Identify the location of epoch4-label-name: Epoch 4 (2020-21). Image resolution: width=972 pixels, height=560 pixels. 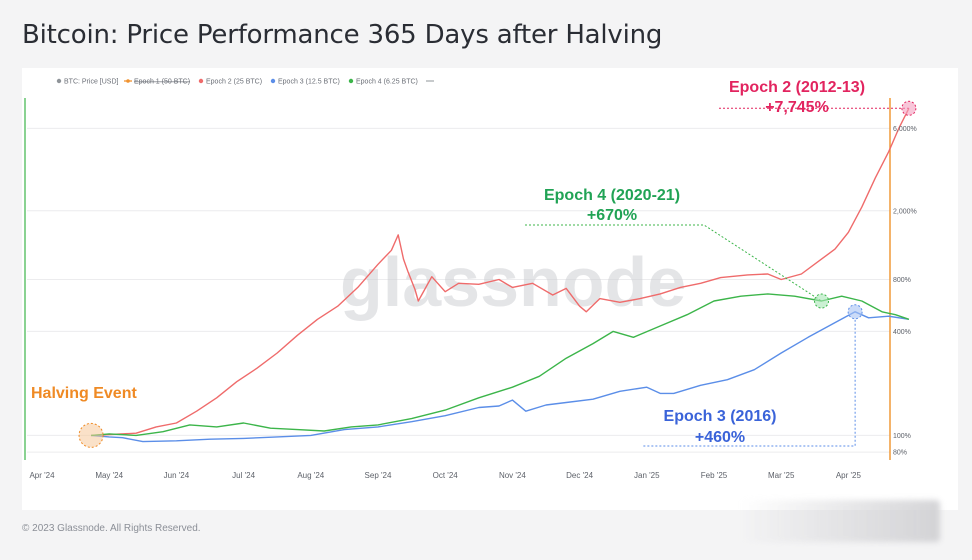
(612, 195).